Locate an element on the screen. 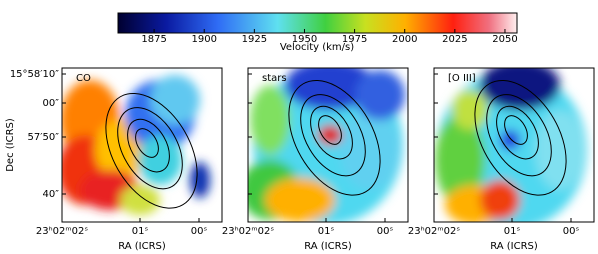 Image resolution: width=598 pixels, height=254 pixels. colorbar-tick-label: 2050 is located at coordinates (504, 39).